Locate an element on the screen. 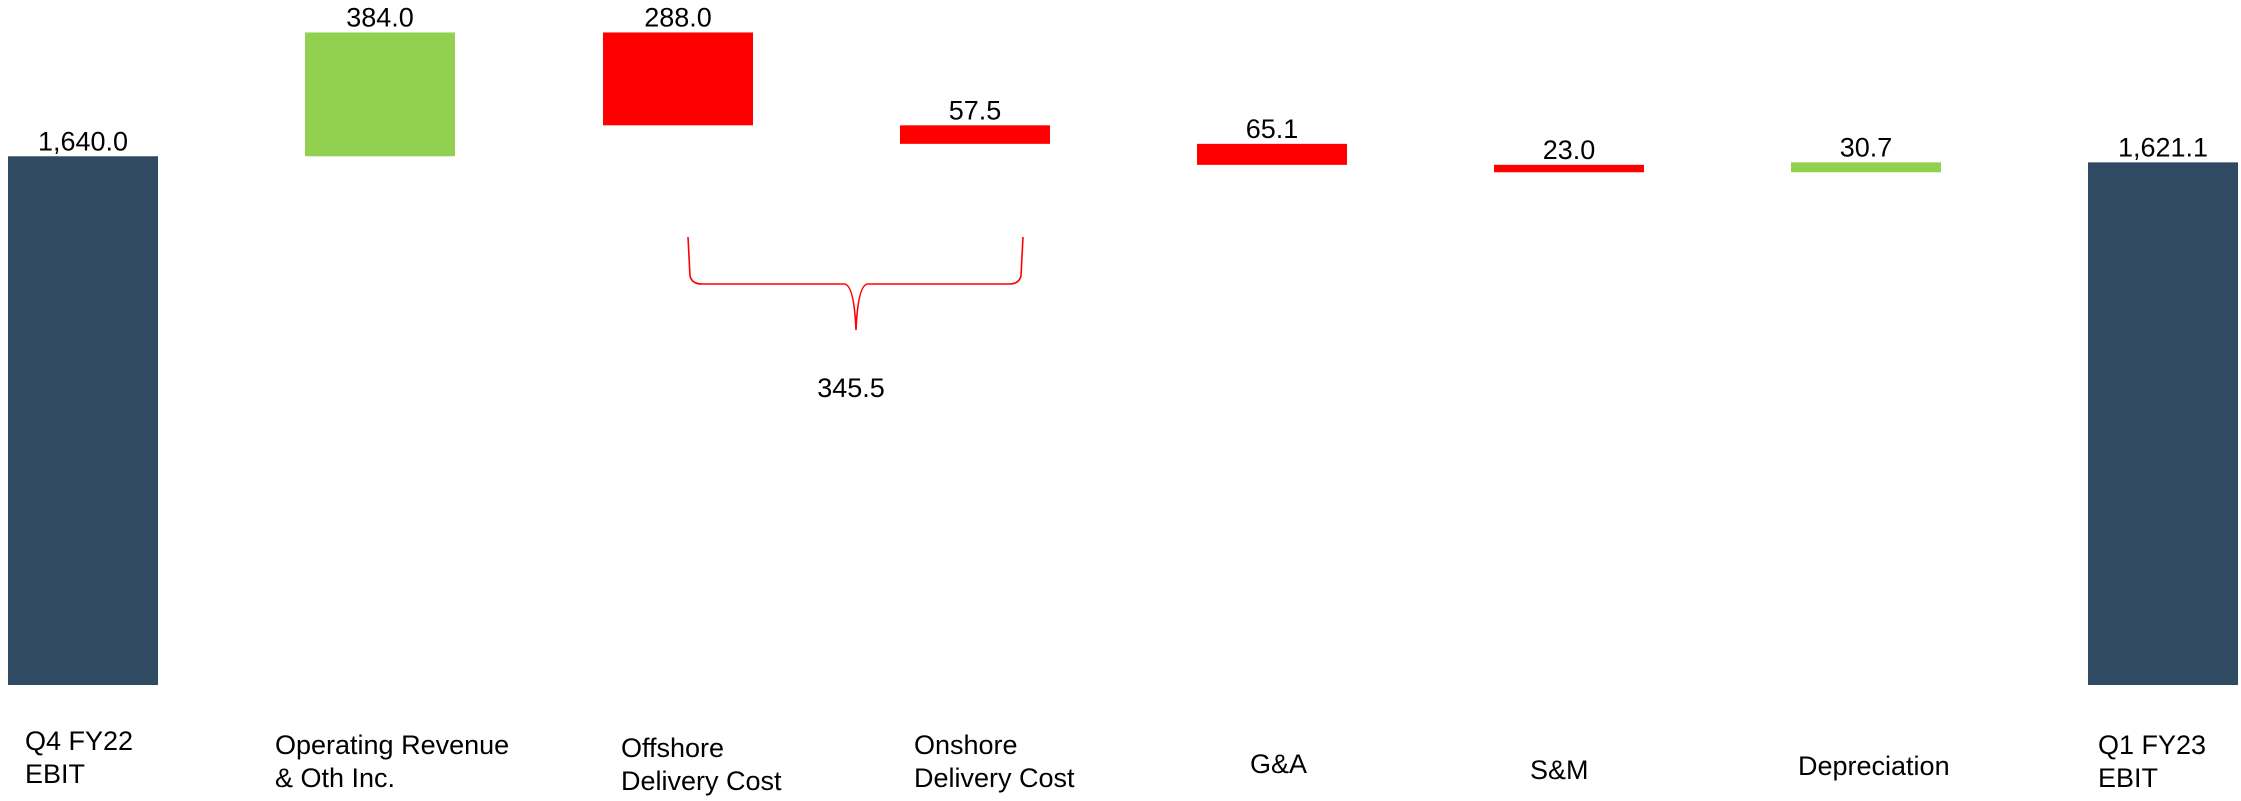 This screenshot has width=2241, height=801. value-label-4: 65.1 is located at coordinates (1272, 129).